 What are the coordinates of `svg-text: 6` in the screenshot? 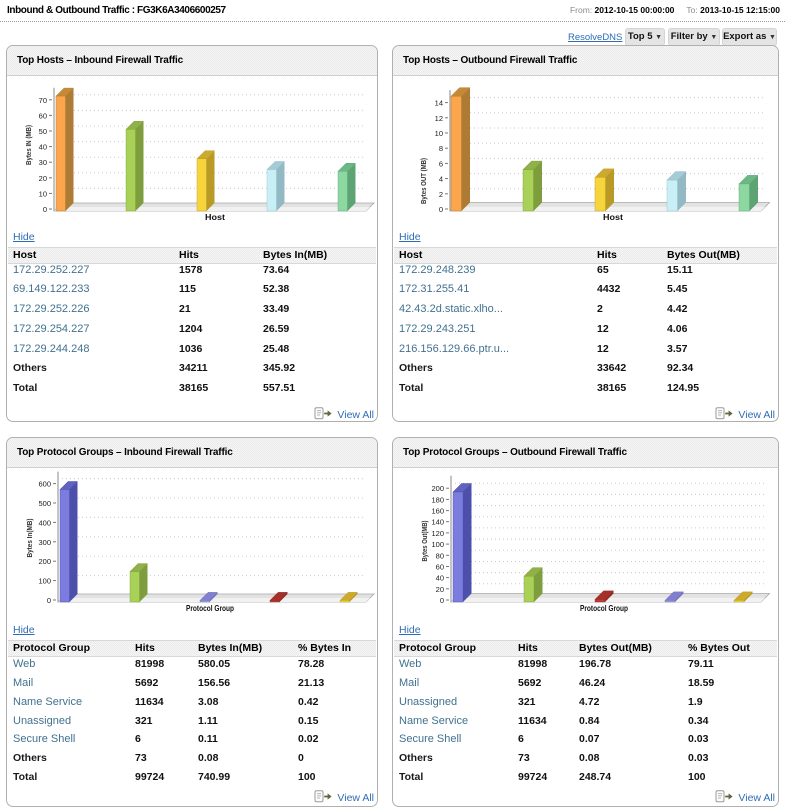 It's located at (441, 163).